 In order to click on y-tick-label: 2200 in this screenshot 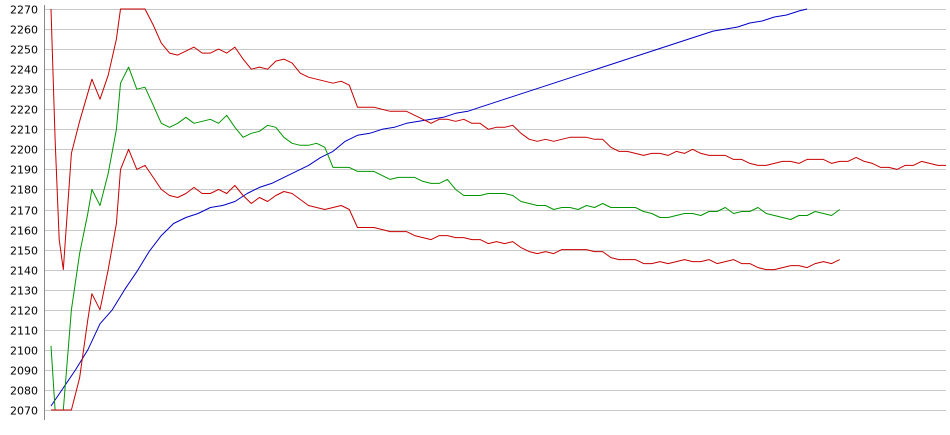, I will do `click(24, 150)`.